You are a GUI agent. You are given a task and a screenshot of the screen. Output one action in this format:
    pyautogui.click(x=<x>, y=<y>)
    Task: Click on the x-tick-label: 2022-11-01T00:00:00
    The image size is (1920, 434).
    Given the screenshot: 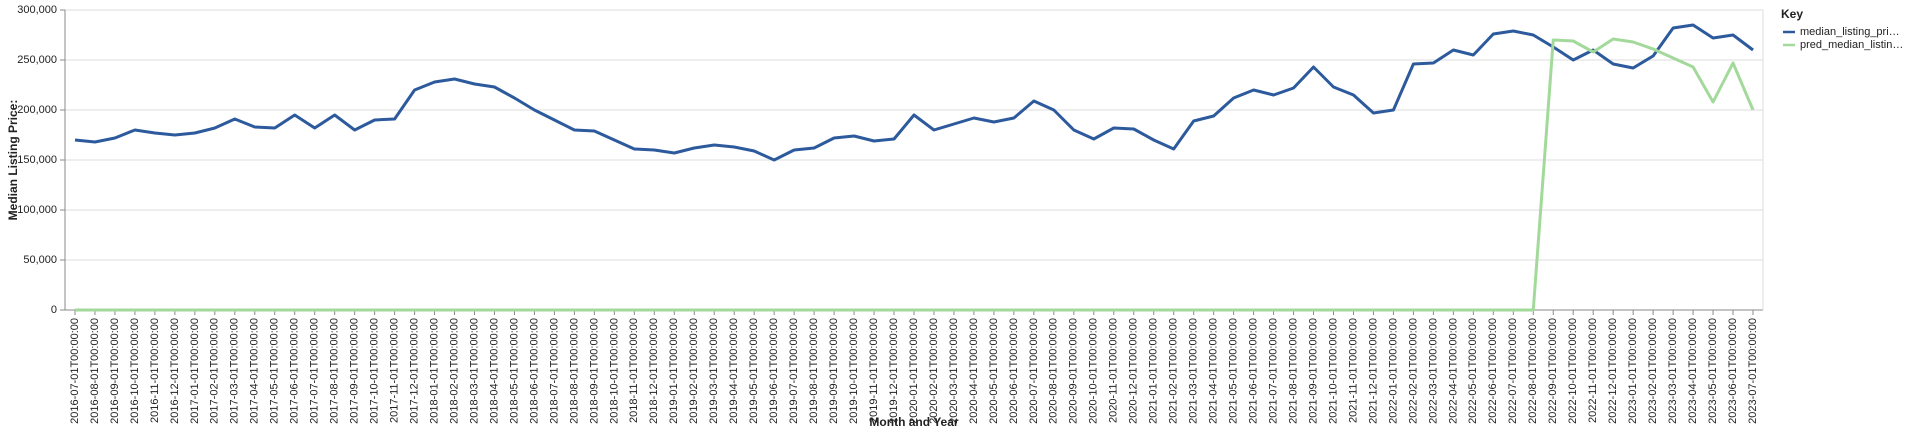 What is the action you would take?
    pyautogui.click(x=1593, y=370)
    